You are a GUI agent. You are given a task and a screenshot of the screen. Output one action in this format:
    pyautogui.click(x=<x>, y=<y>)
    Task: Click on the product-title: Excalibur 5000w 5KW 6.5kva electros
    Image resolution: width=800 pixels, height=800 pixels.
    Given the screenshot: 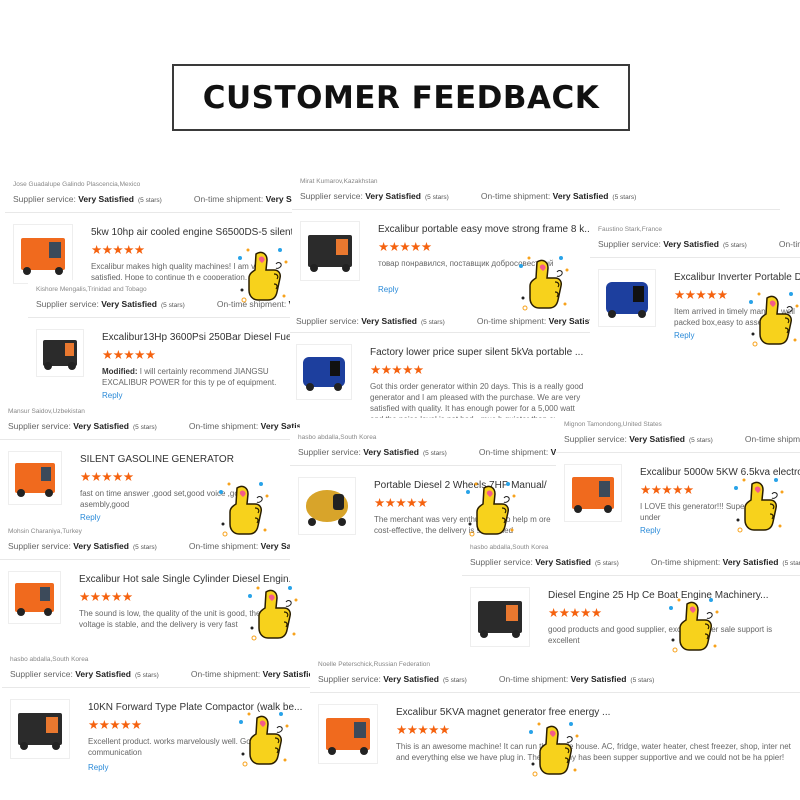 What is the action you would take?
    pyautogui.click(x=720, y=472)
    